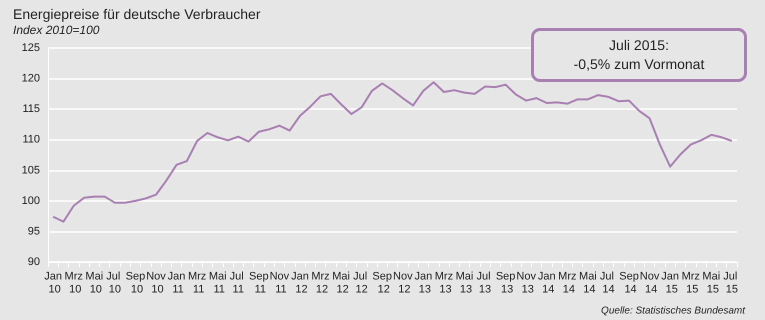  I want to click on x-tick-label: Mrz 10, so click(73, 283).